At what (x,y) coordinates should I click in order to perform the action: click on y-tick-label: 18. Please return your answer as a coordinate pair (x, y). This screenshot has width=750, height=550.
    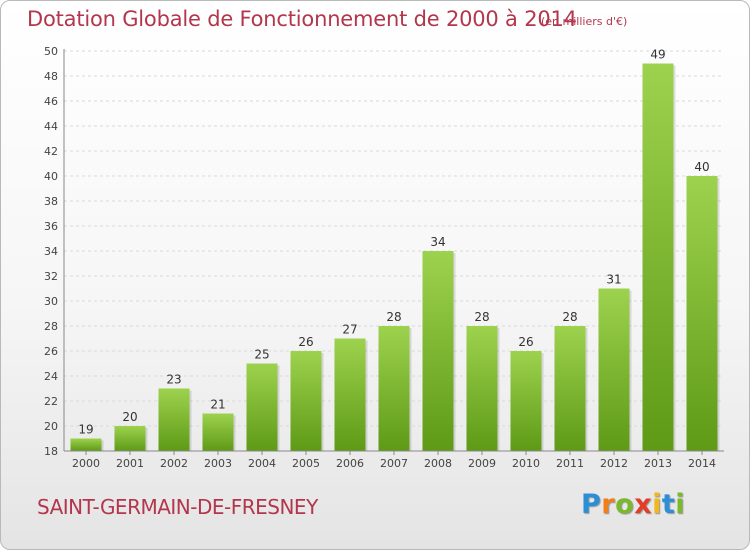
    Looking at the image, I should click on (51, 451).